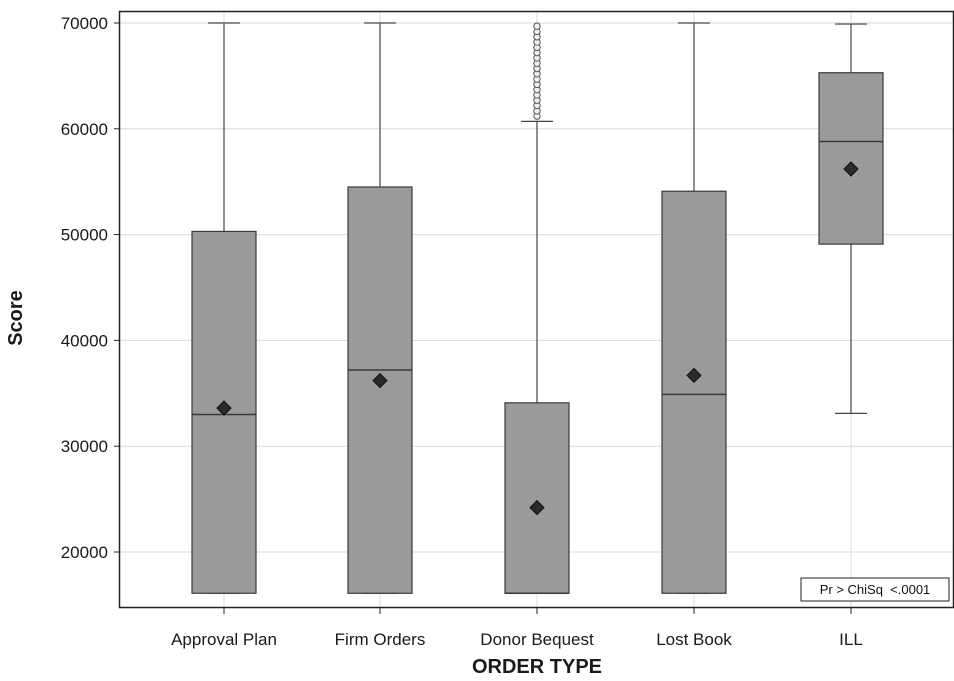 This screenshot has height=681, width=954. What do you see at coordinates (90, 288) in the screenshot?
I see `y-tick-labels: 20000 30000 40000 50000 60000 70000` at bounding box center [90, 288].